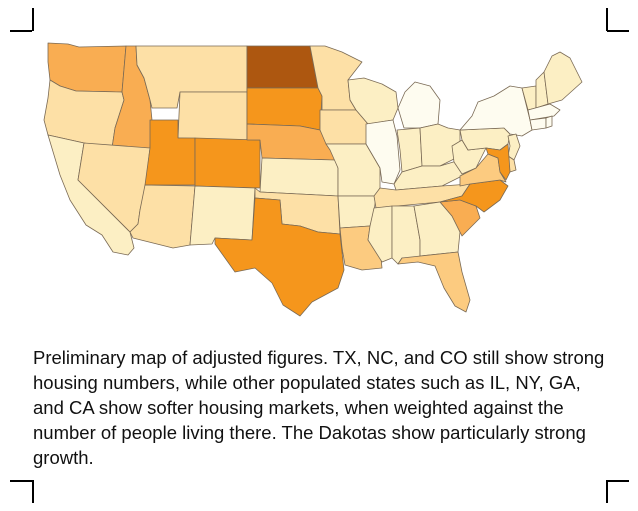 The width and height of the screenshot is (638, 511). What do you see at coordinates (419, 105) in the screenshot?
I see `state-MI` at bounding box center [419, 105].